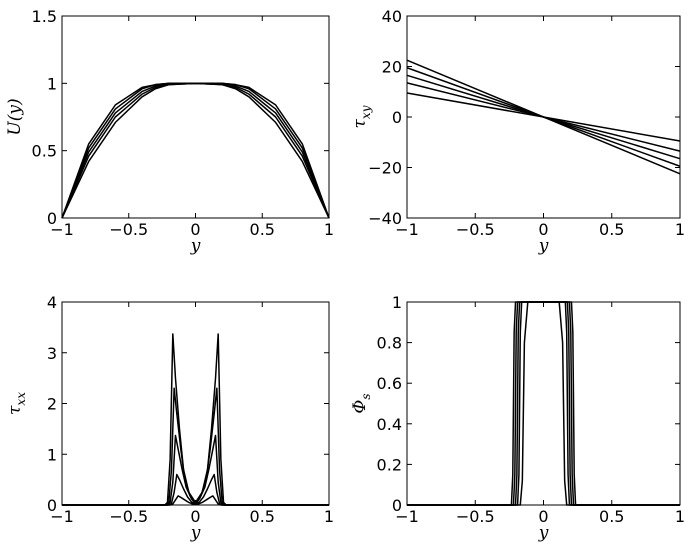 Image resolution: width=692 pixels, height=550 pixels. Describe the element at coordinates (44, 151) in the screenshot. I see `y-tick-label: 0.5` at that location.